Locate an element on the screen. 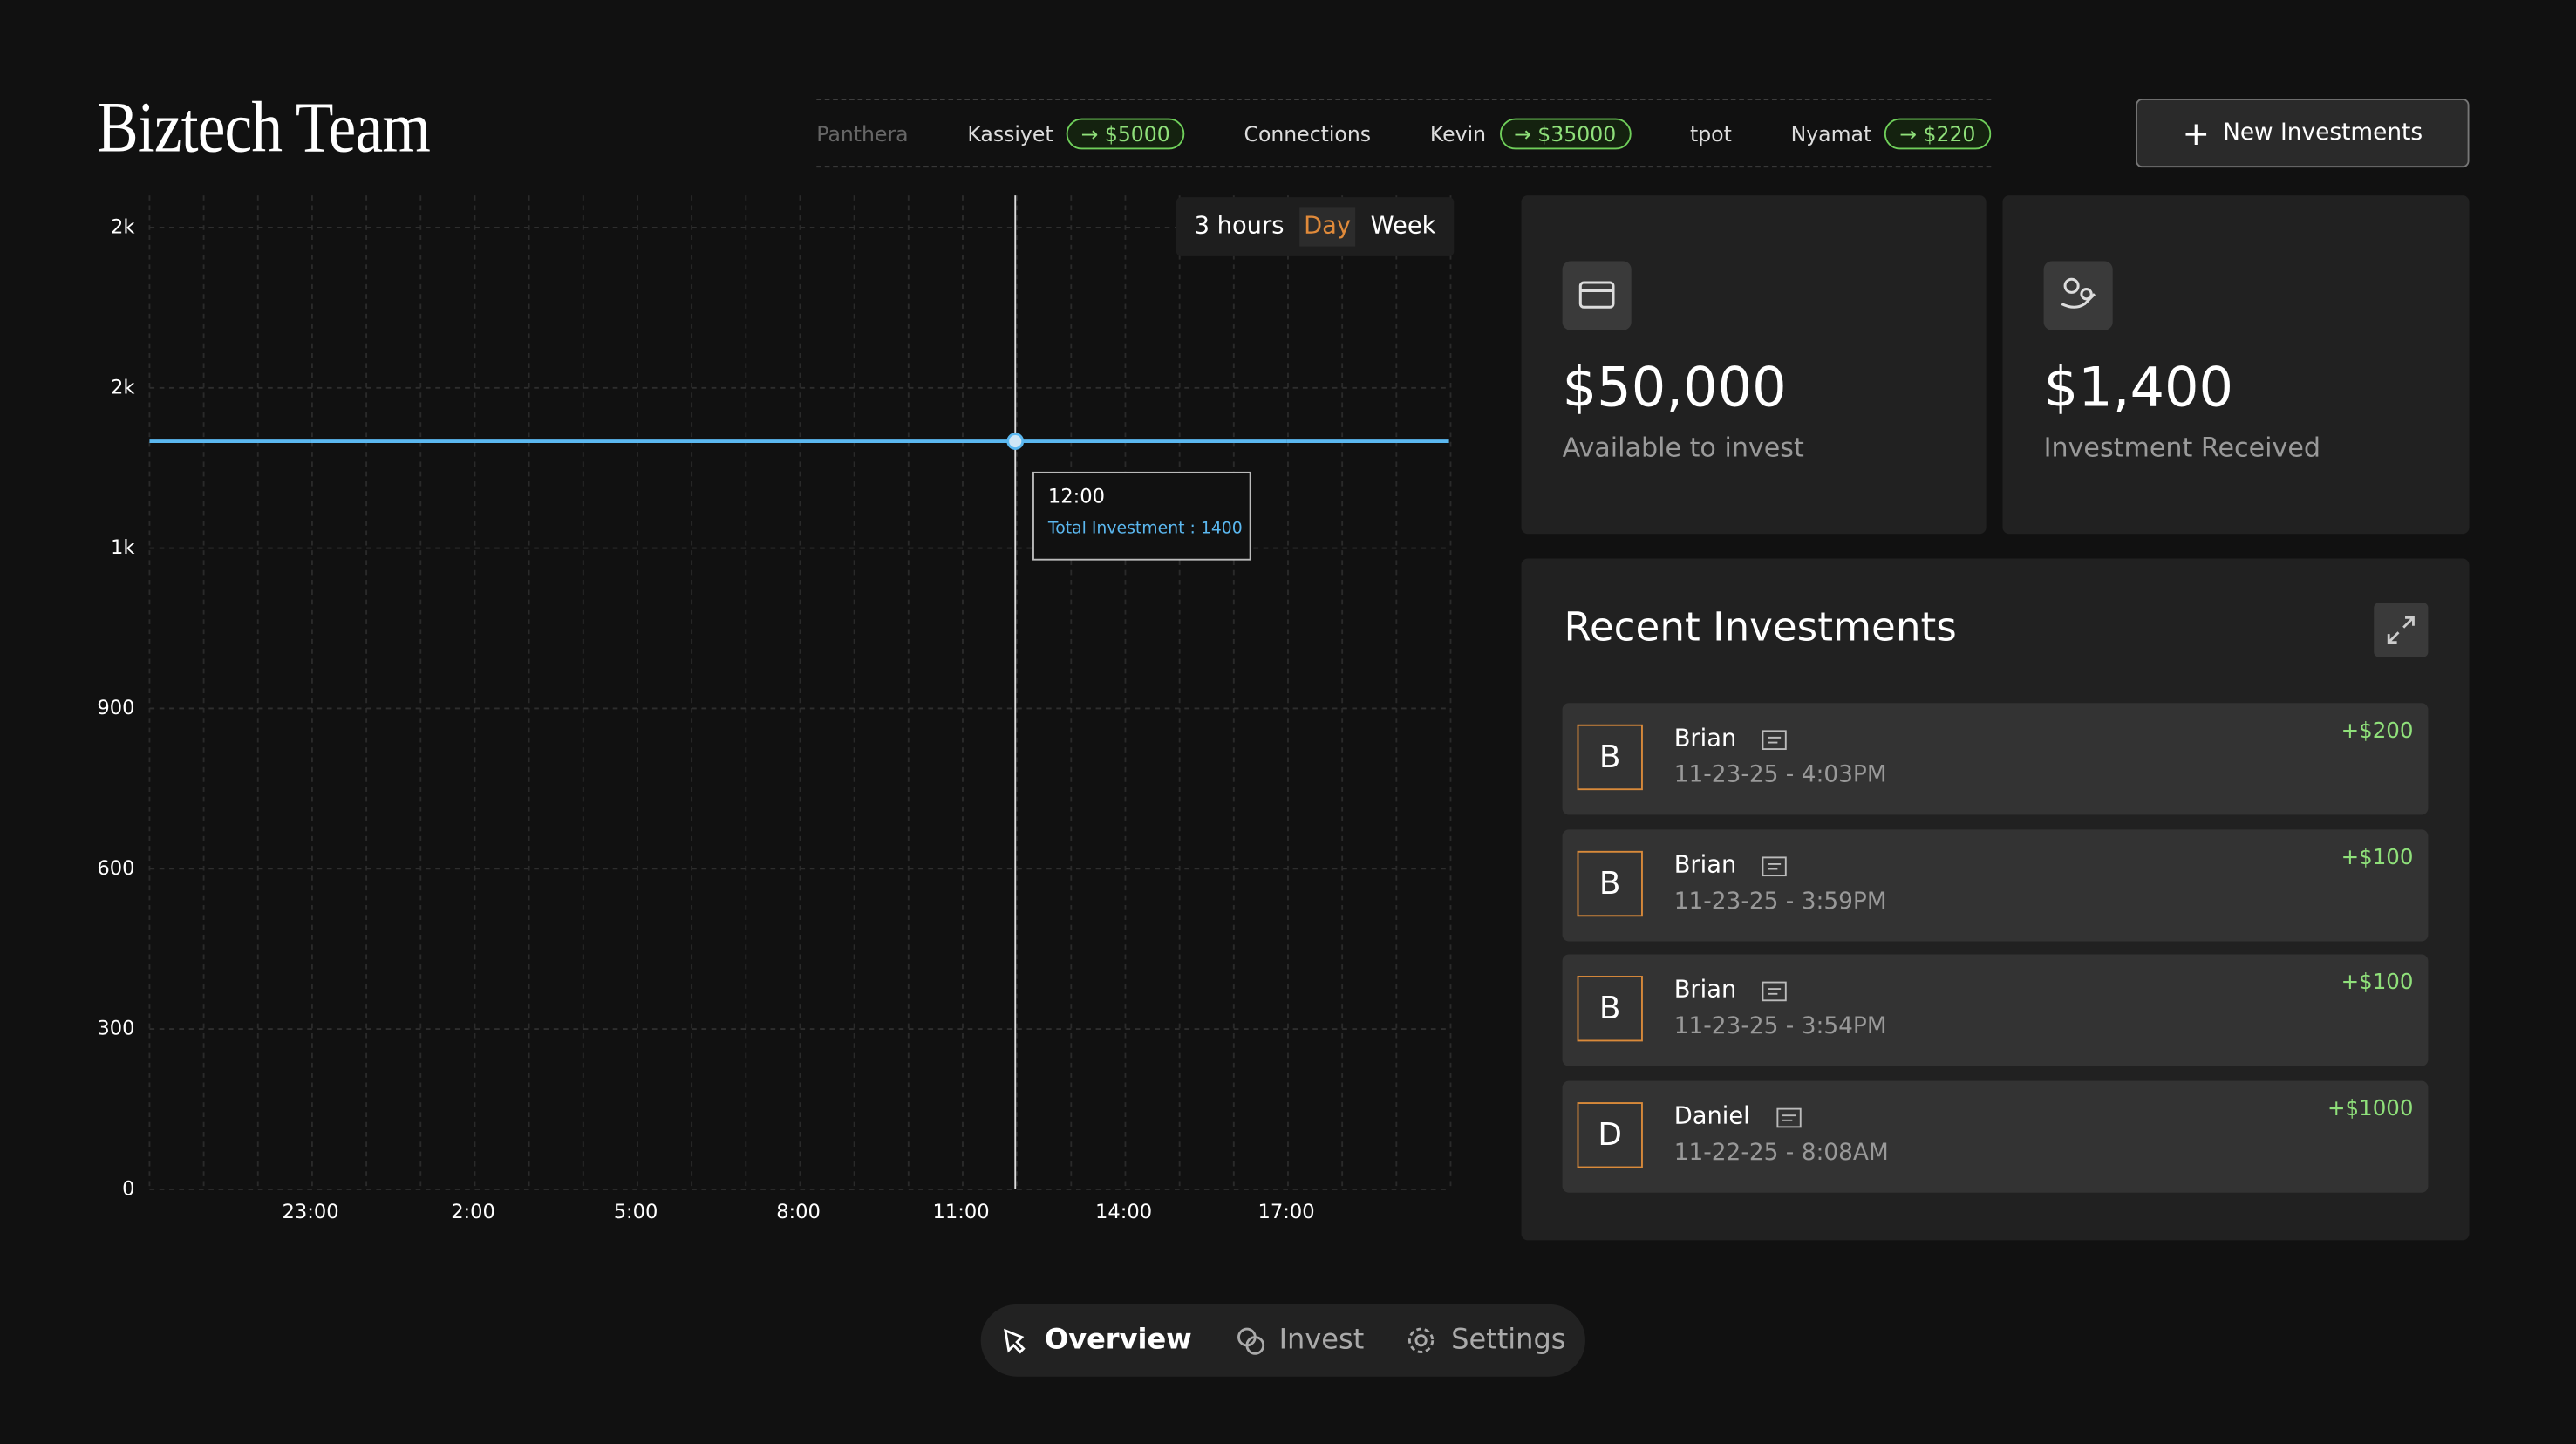 This screenshot has height=1444, width=2576. ticker-amount: → $5000 is located at coordinates (1126, 133).